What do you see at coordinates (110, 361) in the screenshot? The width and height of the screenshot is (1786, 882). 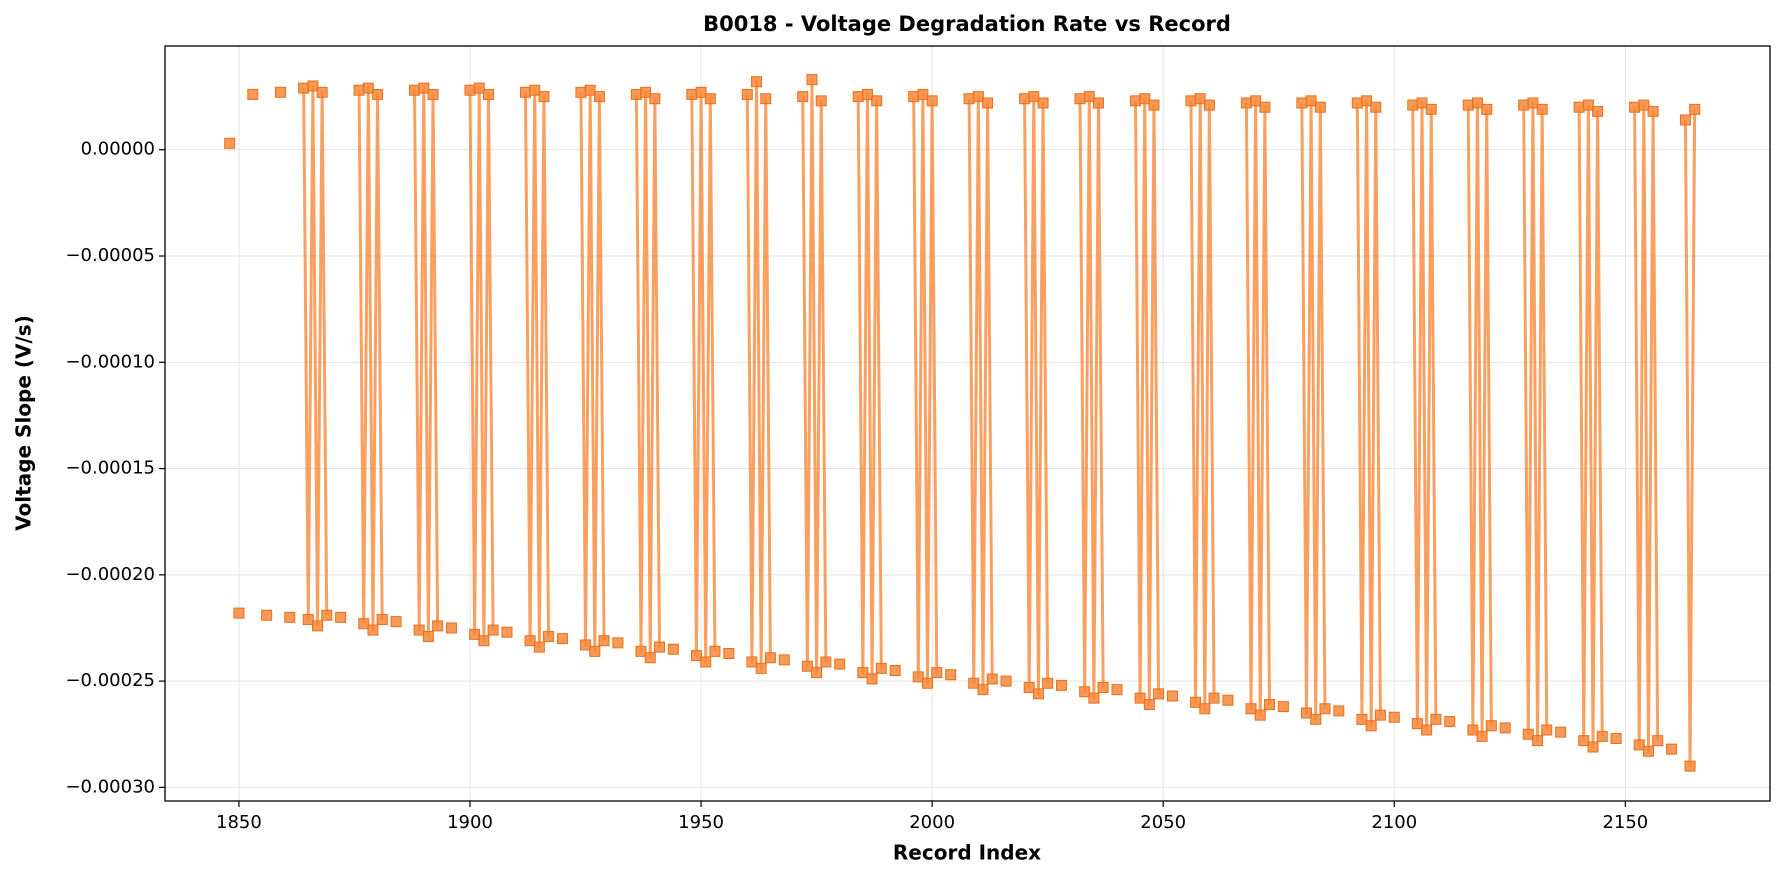 I see `y-tick-label: −0.00010` at bounding box center [110, 361].